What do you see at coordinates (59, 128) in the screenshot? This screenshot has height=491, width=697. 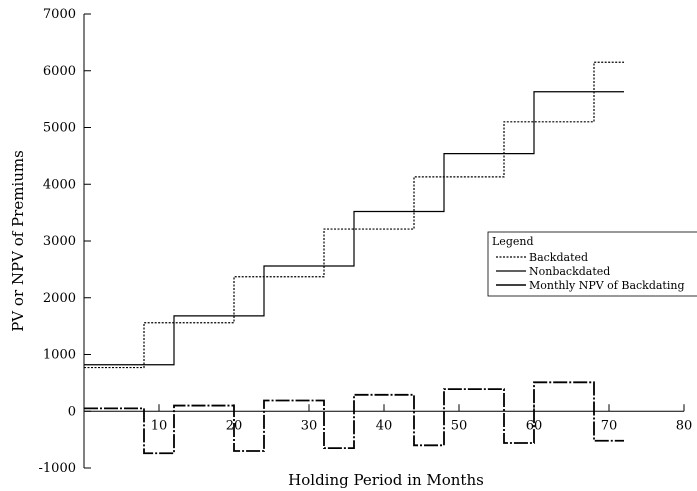 I see `y-tick-label-6: 5000` at bounding box center [59, 128].